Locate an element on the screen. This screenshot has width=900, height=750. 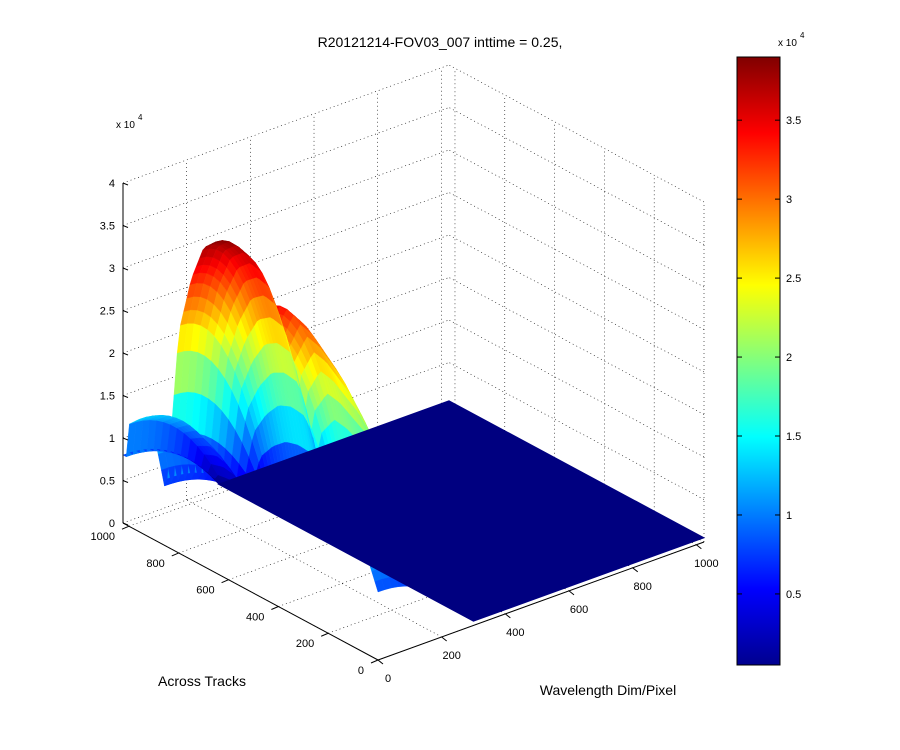
colorbar-tick-label: 2 is located at coordinates (789, 358).